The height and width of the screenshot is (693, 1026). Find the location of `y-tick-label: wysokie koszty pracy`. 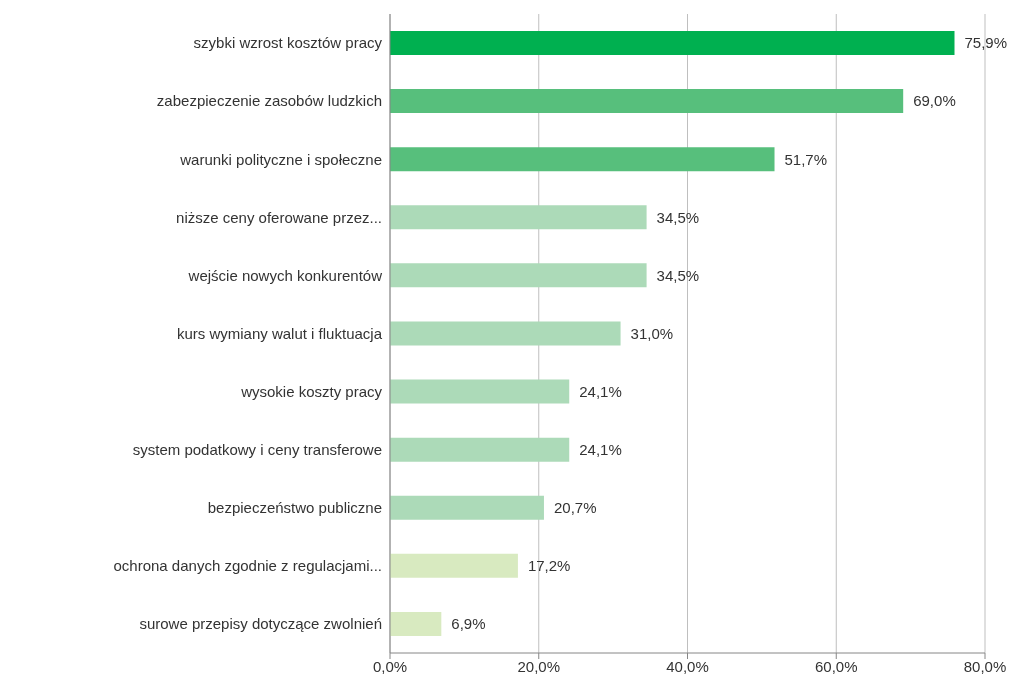

y-tick-label: wysokie koszty pracy is located at coordinates (311, 391).